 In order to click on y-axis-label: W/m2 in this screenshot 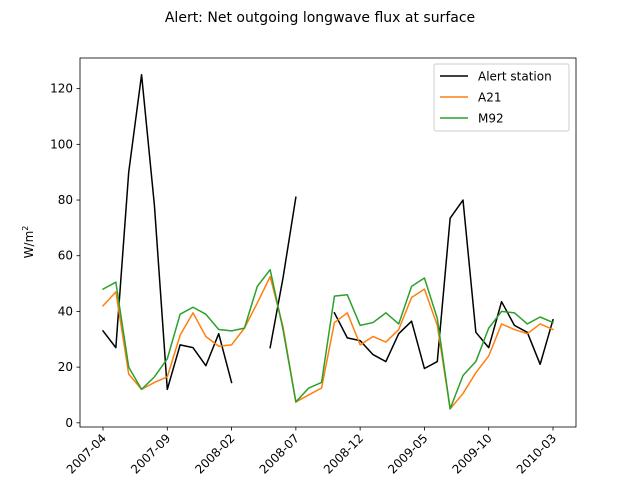, I will do `click(28, 242)`.